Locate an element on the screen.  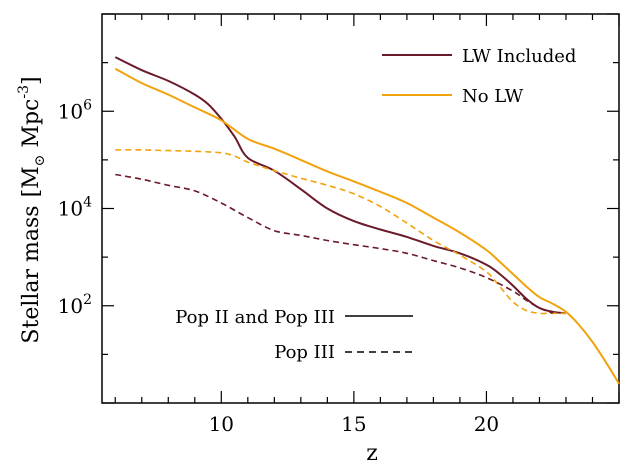
x-axis-label: z is located at coordinates (372, 452).